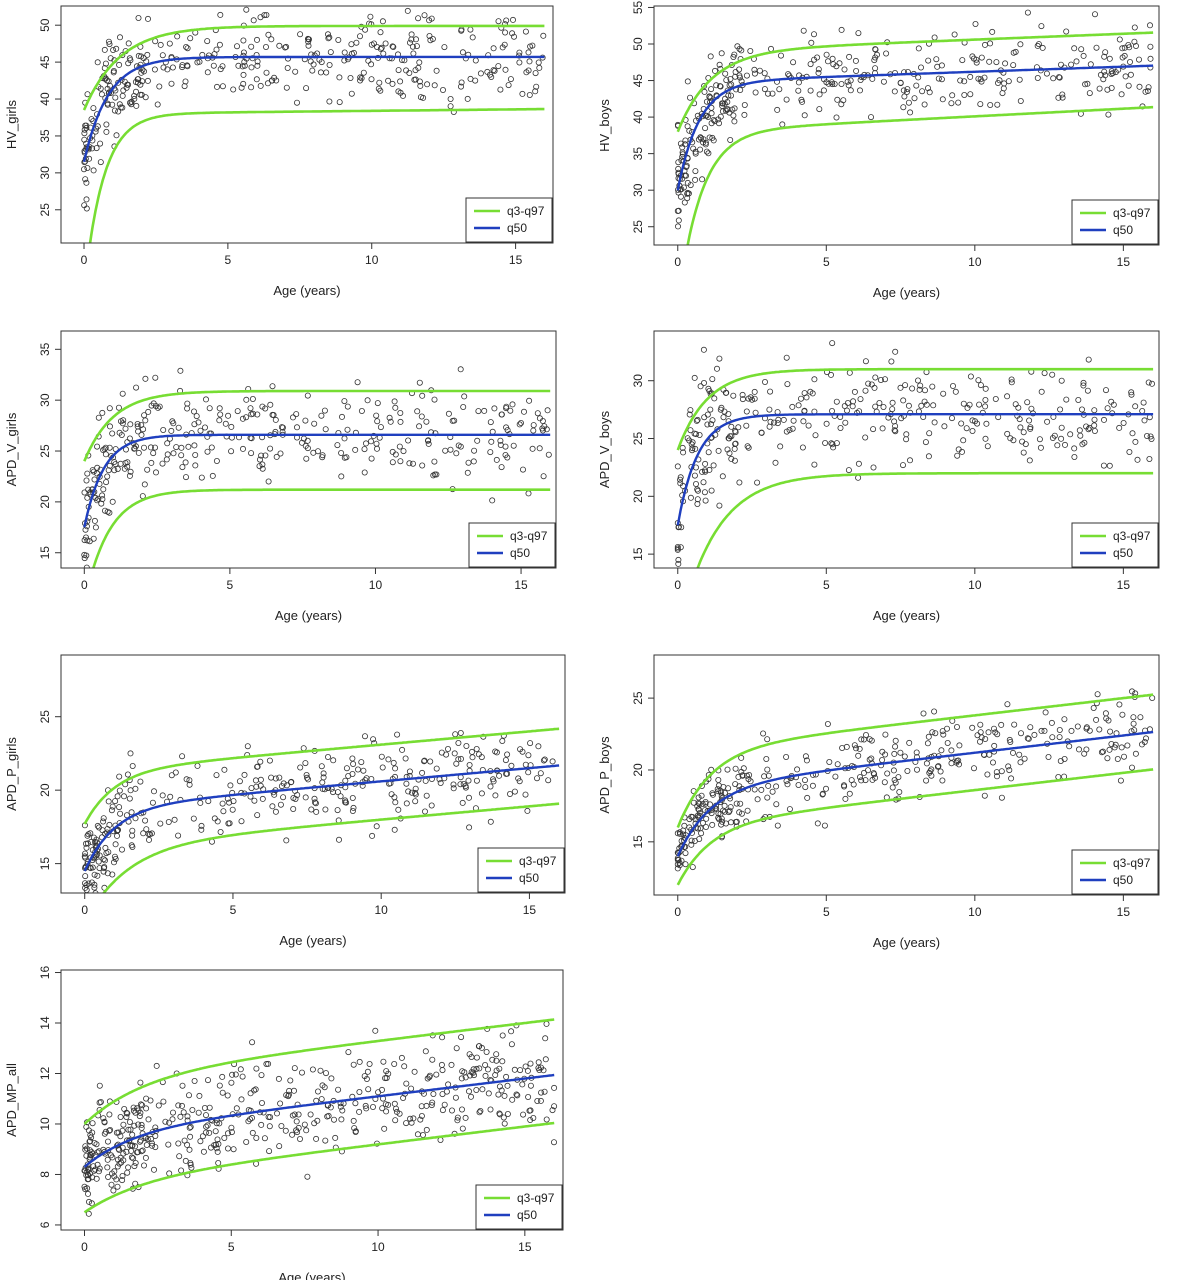 The height and width of the screenshot is (1280, 1179). What do you see at coordinates (638, 496) in the screenshot?
I see `y-tick-label: 20` at bounding box center [638, 496].